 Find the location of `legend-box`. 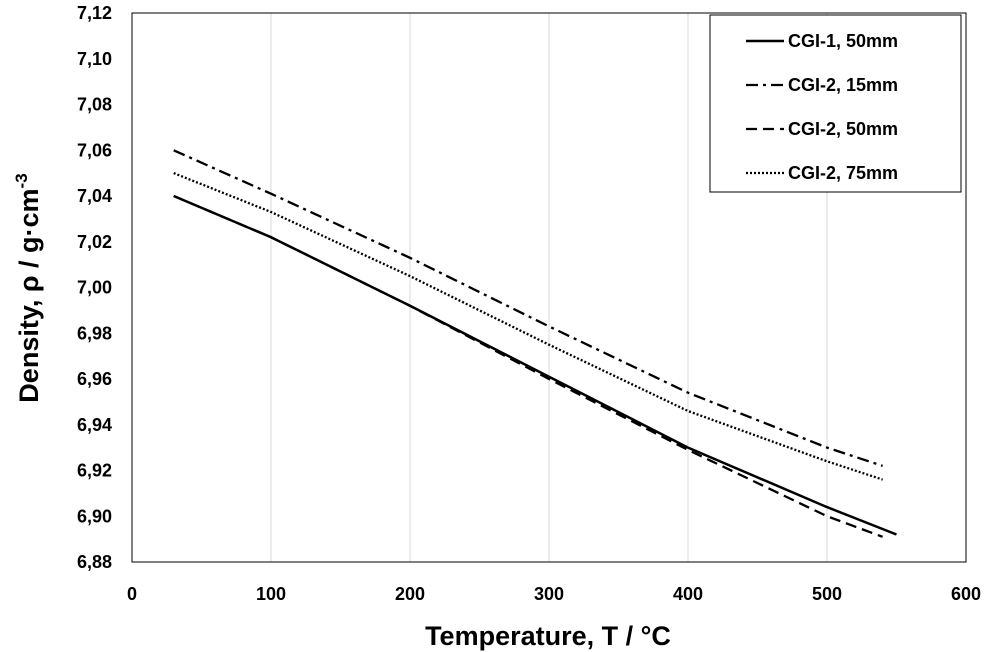

legend-box is located at coordinates (835, 103).